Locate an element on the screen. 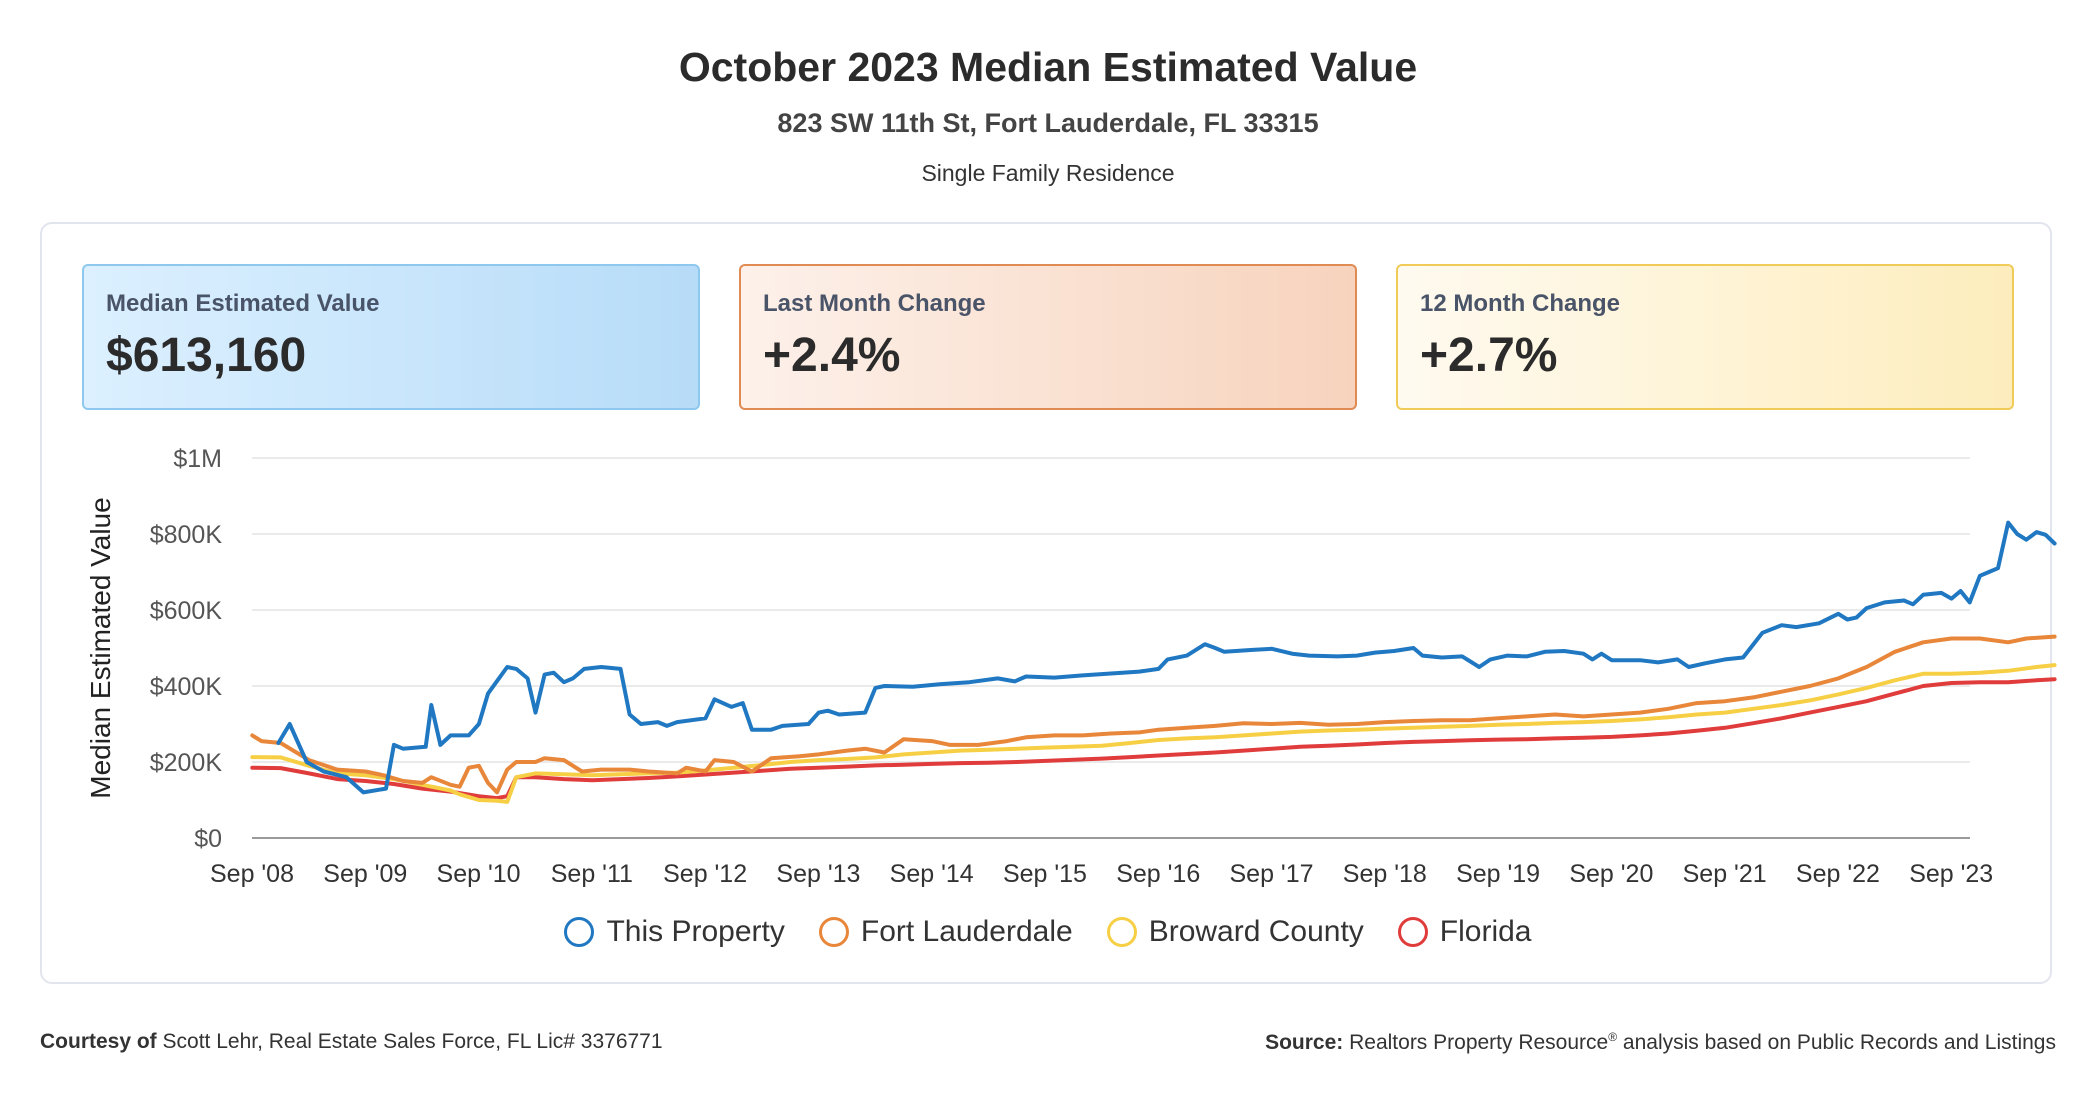 The image size is (2096, 1100). x-tick-label: Sep '15 is located at coordinates (1045, 874).